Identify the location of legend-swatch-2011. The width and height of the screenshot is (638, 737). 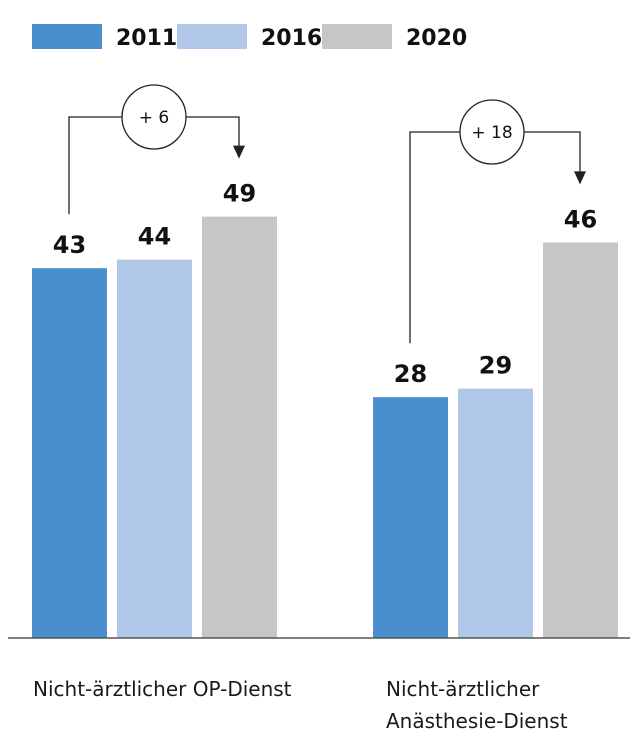
(67, 36).